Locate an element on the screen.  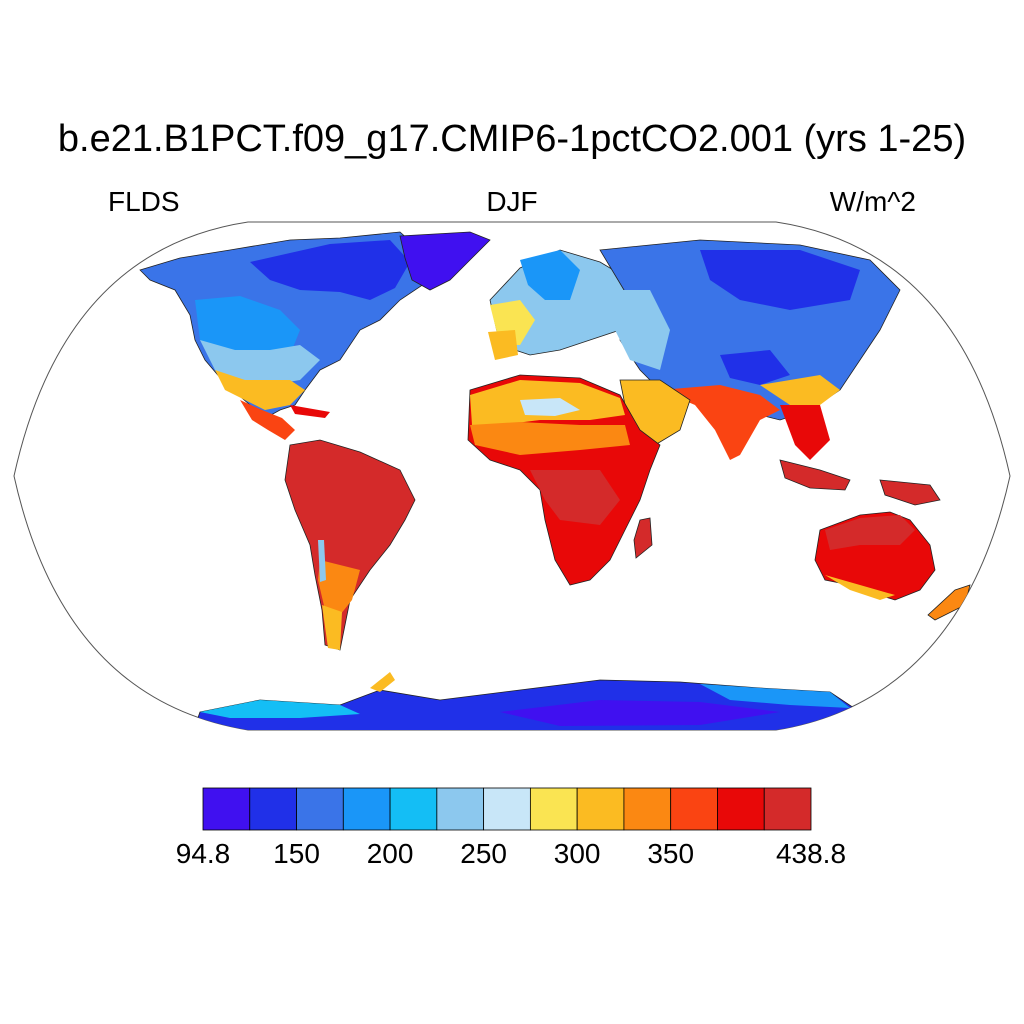
greenland is located at coordinates (445, 261).